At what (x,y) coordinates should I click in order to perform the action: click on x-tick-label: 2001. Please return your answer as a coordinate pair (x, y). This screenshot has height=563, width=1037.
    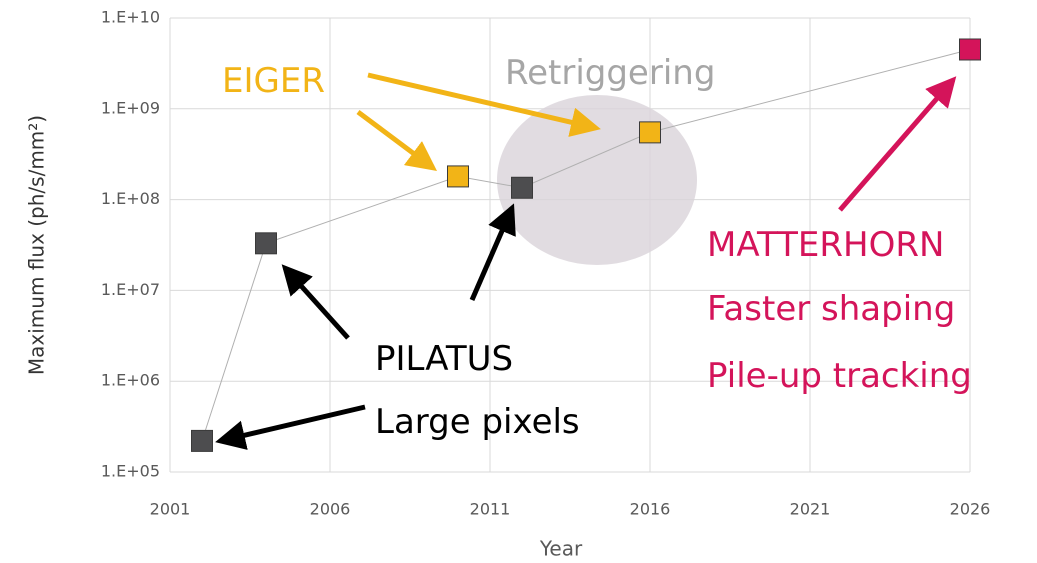
    Looking at the image, I should click on (170, 509).